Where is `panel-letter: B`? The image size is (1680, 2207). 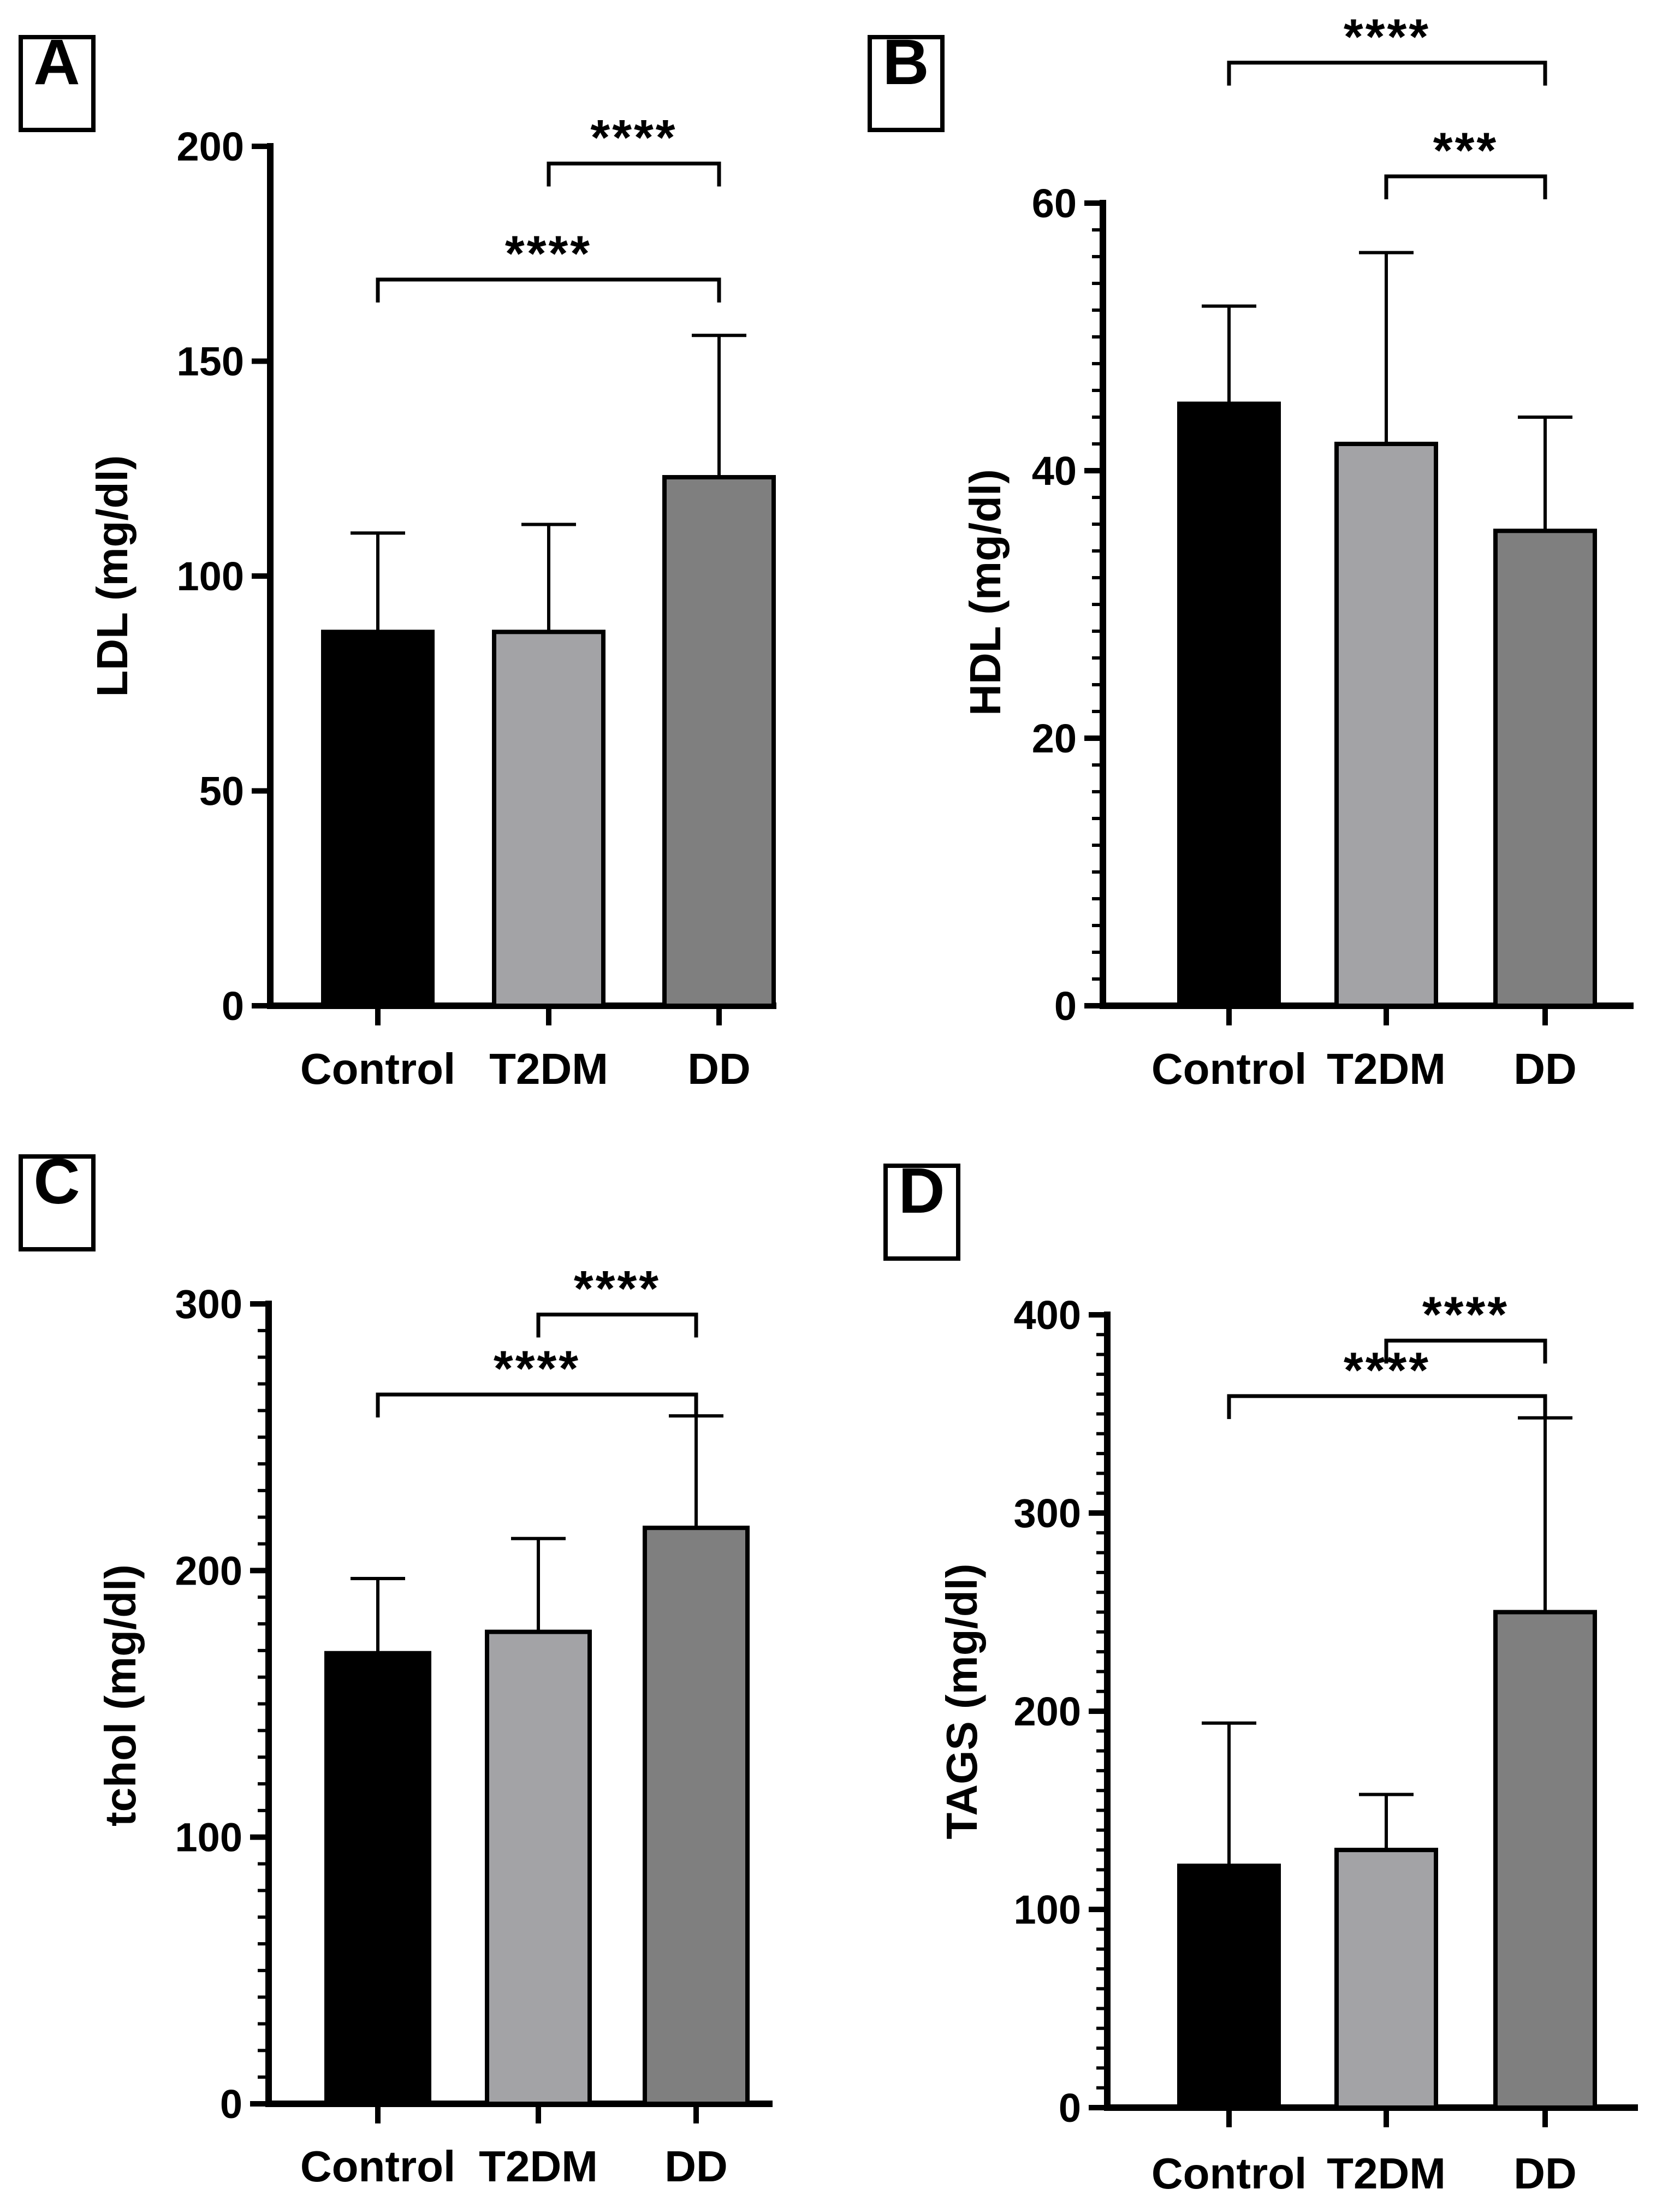
panel-letter: B is located at coordinates (905, 62).